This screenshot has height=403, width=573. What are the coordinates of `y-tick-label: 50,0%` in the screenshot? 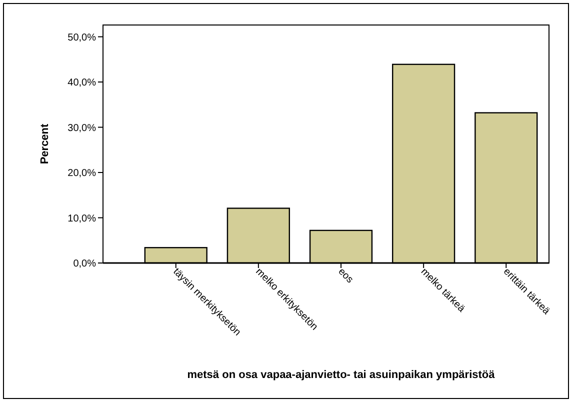 It's located at (82, 38).